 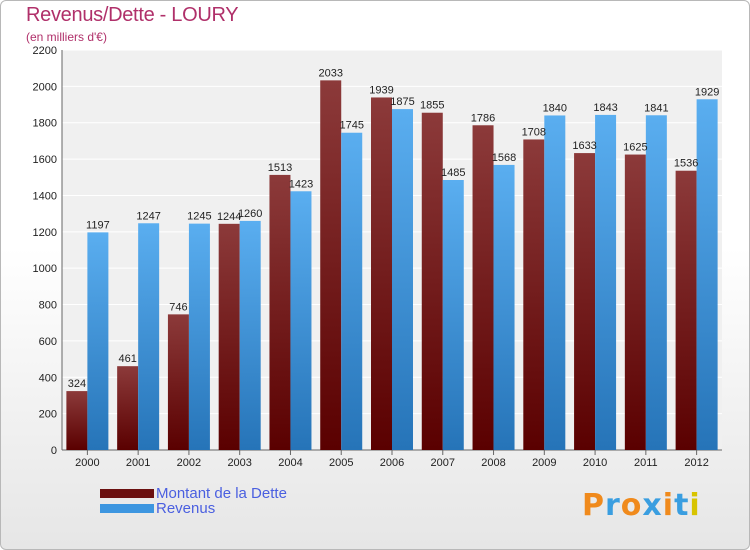 What do you see at coordinates (593, 505) in the screenshot?
I see `logo-letter: P` at bounding box center [593, 505].